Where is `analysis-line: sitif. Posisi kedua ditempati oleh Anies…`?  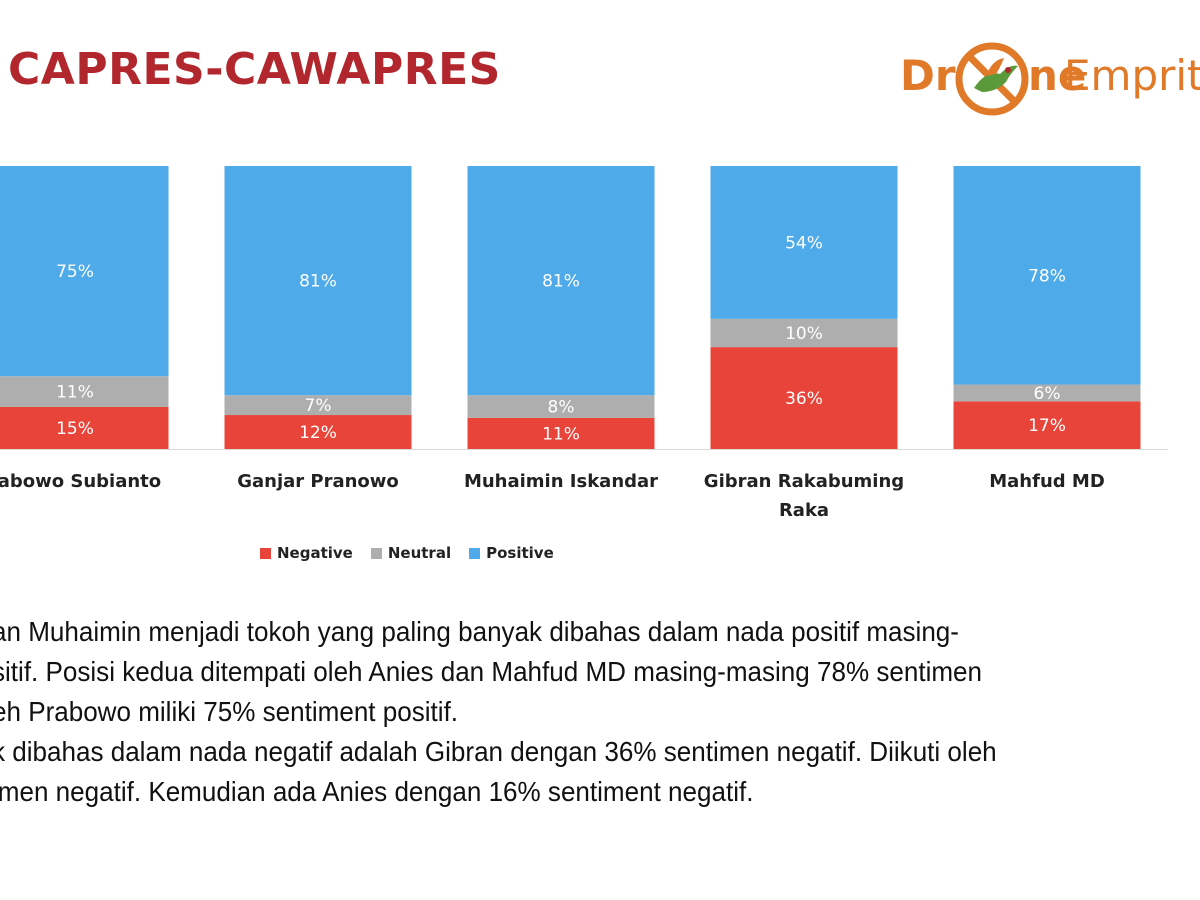
analysis-line: sitif. Posisi kedua ditempati oleh Anies… is located at coordinates (491, 671).